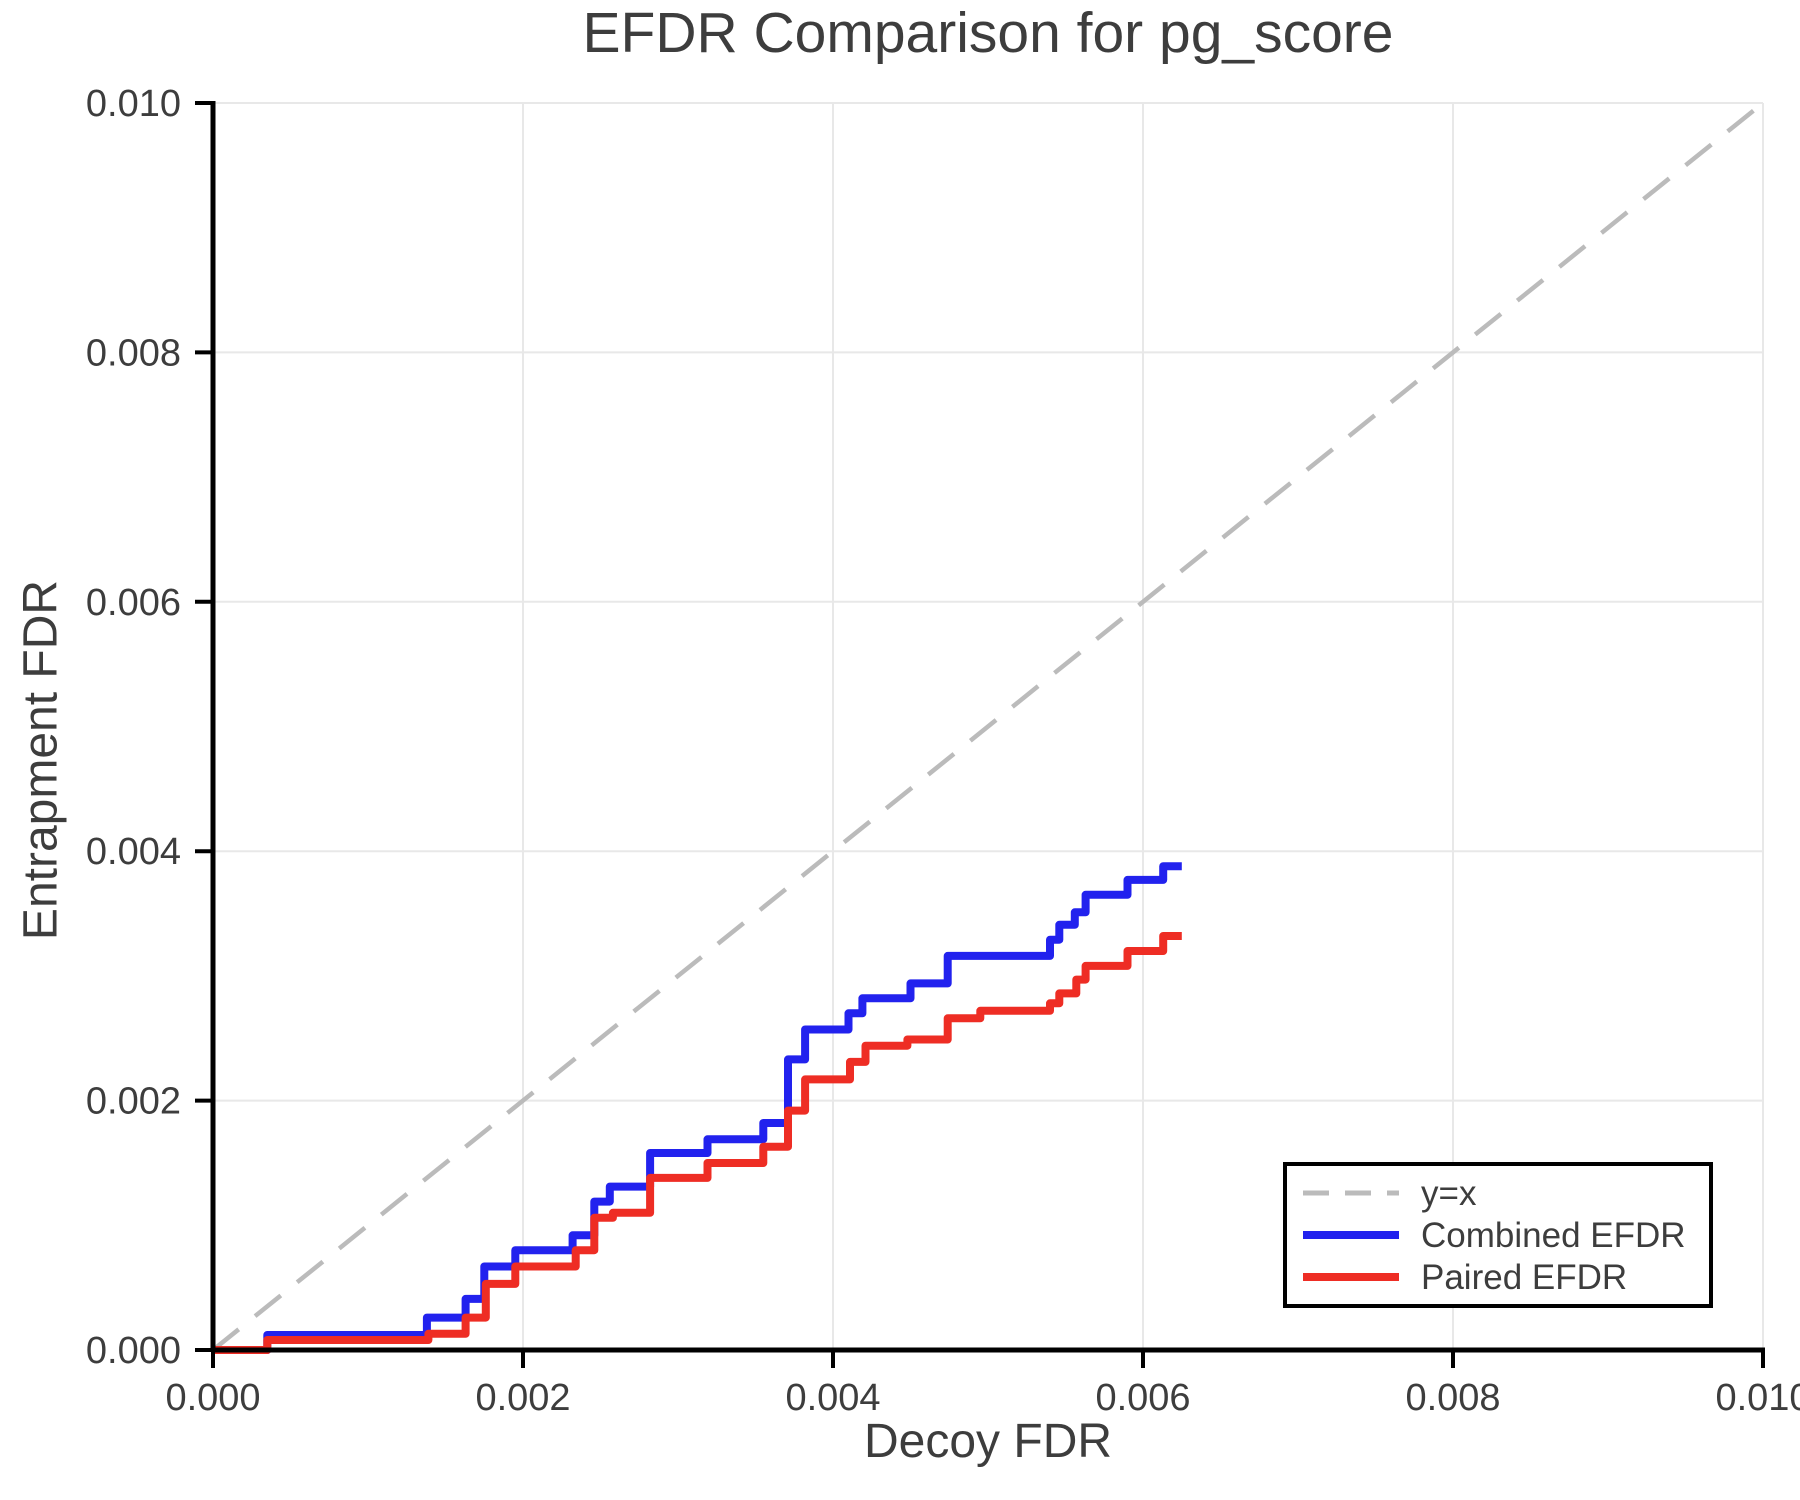 The width and height of the screenshot is (1800, 1500). What do you see at coordinates (1524, 1277) in the screenshot?
I see `legend-label-paired: Paired EFDR` at bounding box center [1524, 1277].